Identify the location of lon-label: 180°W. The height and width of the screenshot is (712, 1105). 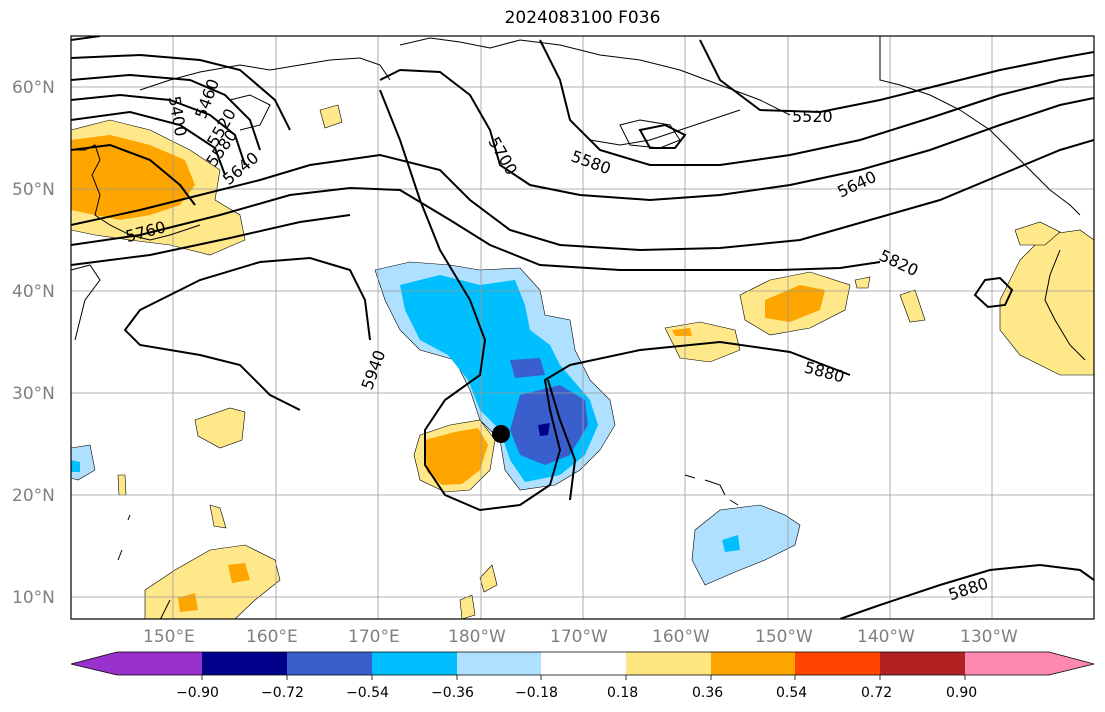
(477, 637).